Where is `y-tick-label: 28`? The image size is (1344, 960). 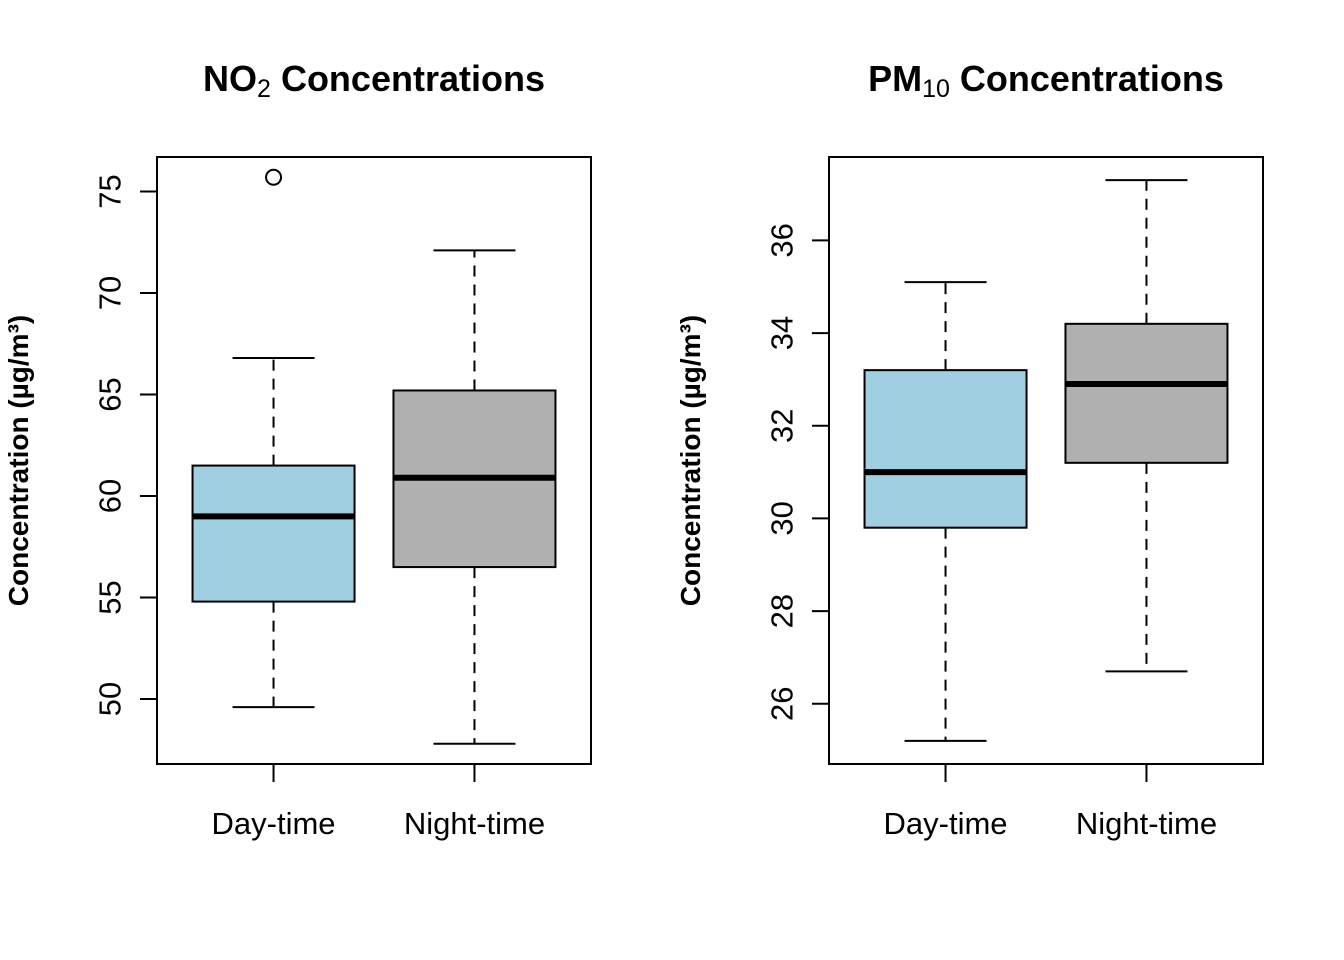
y-tick-label: 28 is located at coordinates (782, 611).